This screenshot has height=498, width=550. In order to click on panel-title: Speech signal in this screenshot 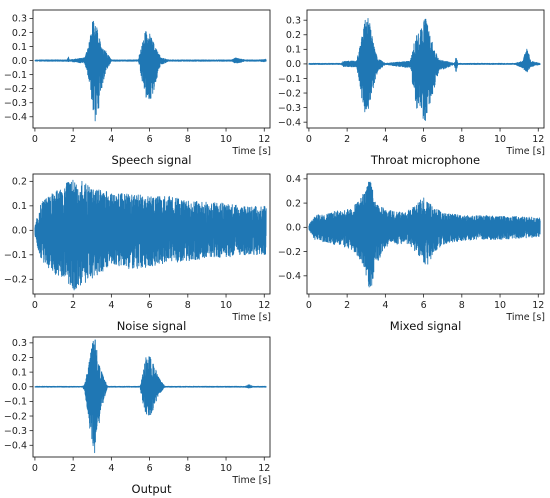, I will do `click(151, 160)`.